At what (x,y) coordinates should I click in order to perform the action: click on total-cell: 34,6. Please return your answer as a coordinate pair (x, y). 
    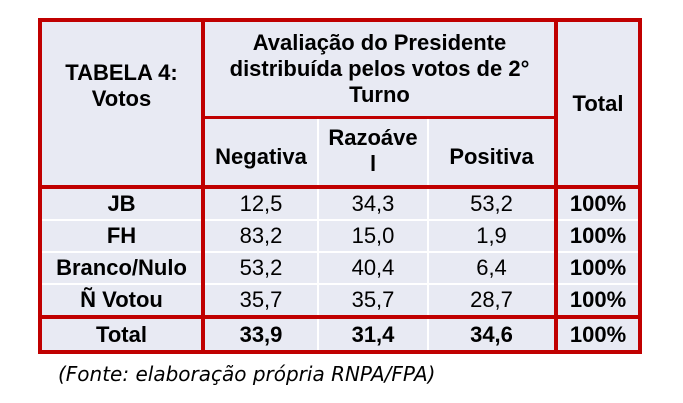
    Looking at the image, I should click on (492, 334).